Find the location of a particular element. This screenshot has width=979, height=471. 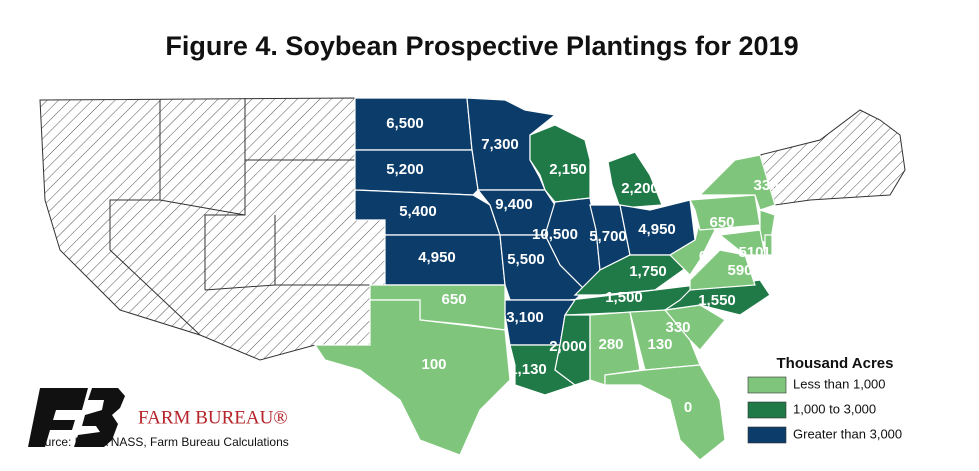

legend-label: Less than 1,000 is located at coordinates (839, 383).